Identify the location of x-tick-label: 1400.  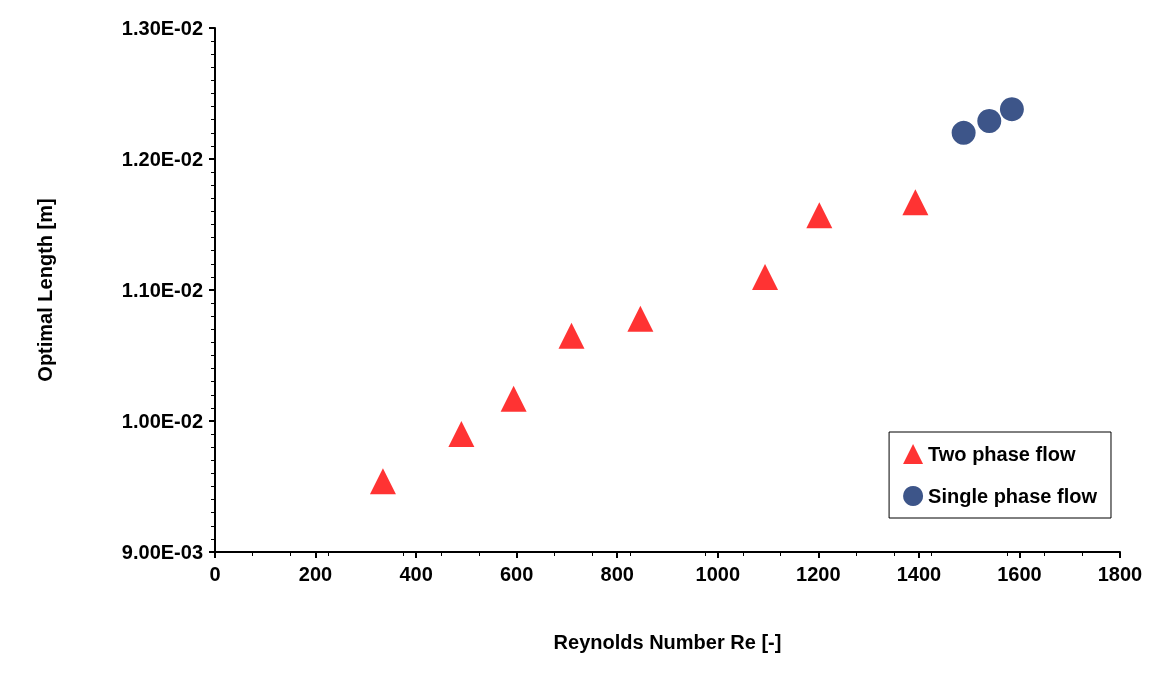
(919, 574).